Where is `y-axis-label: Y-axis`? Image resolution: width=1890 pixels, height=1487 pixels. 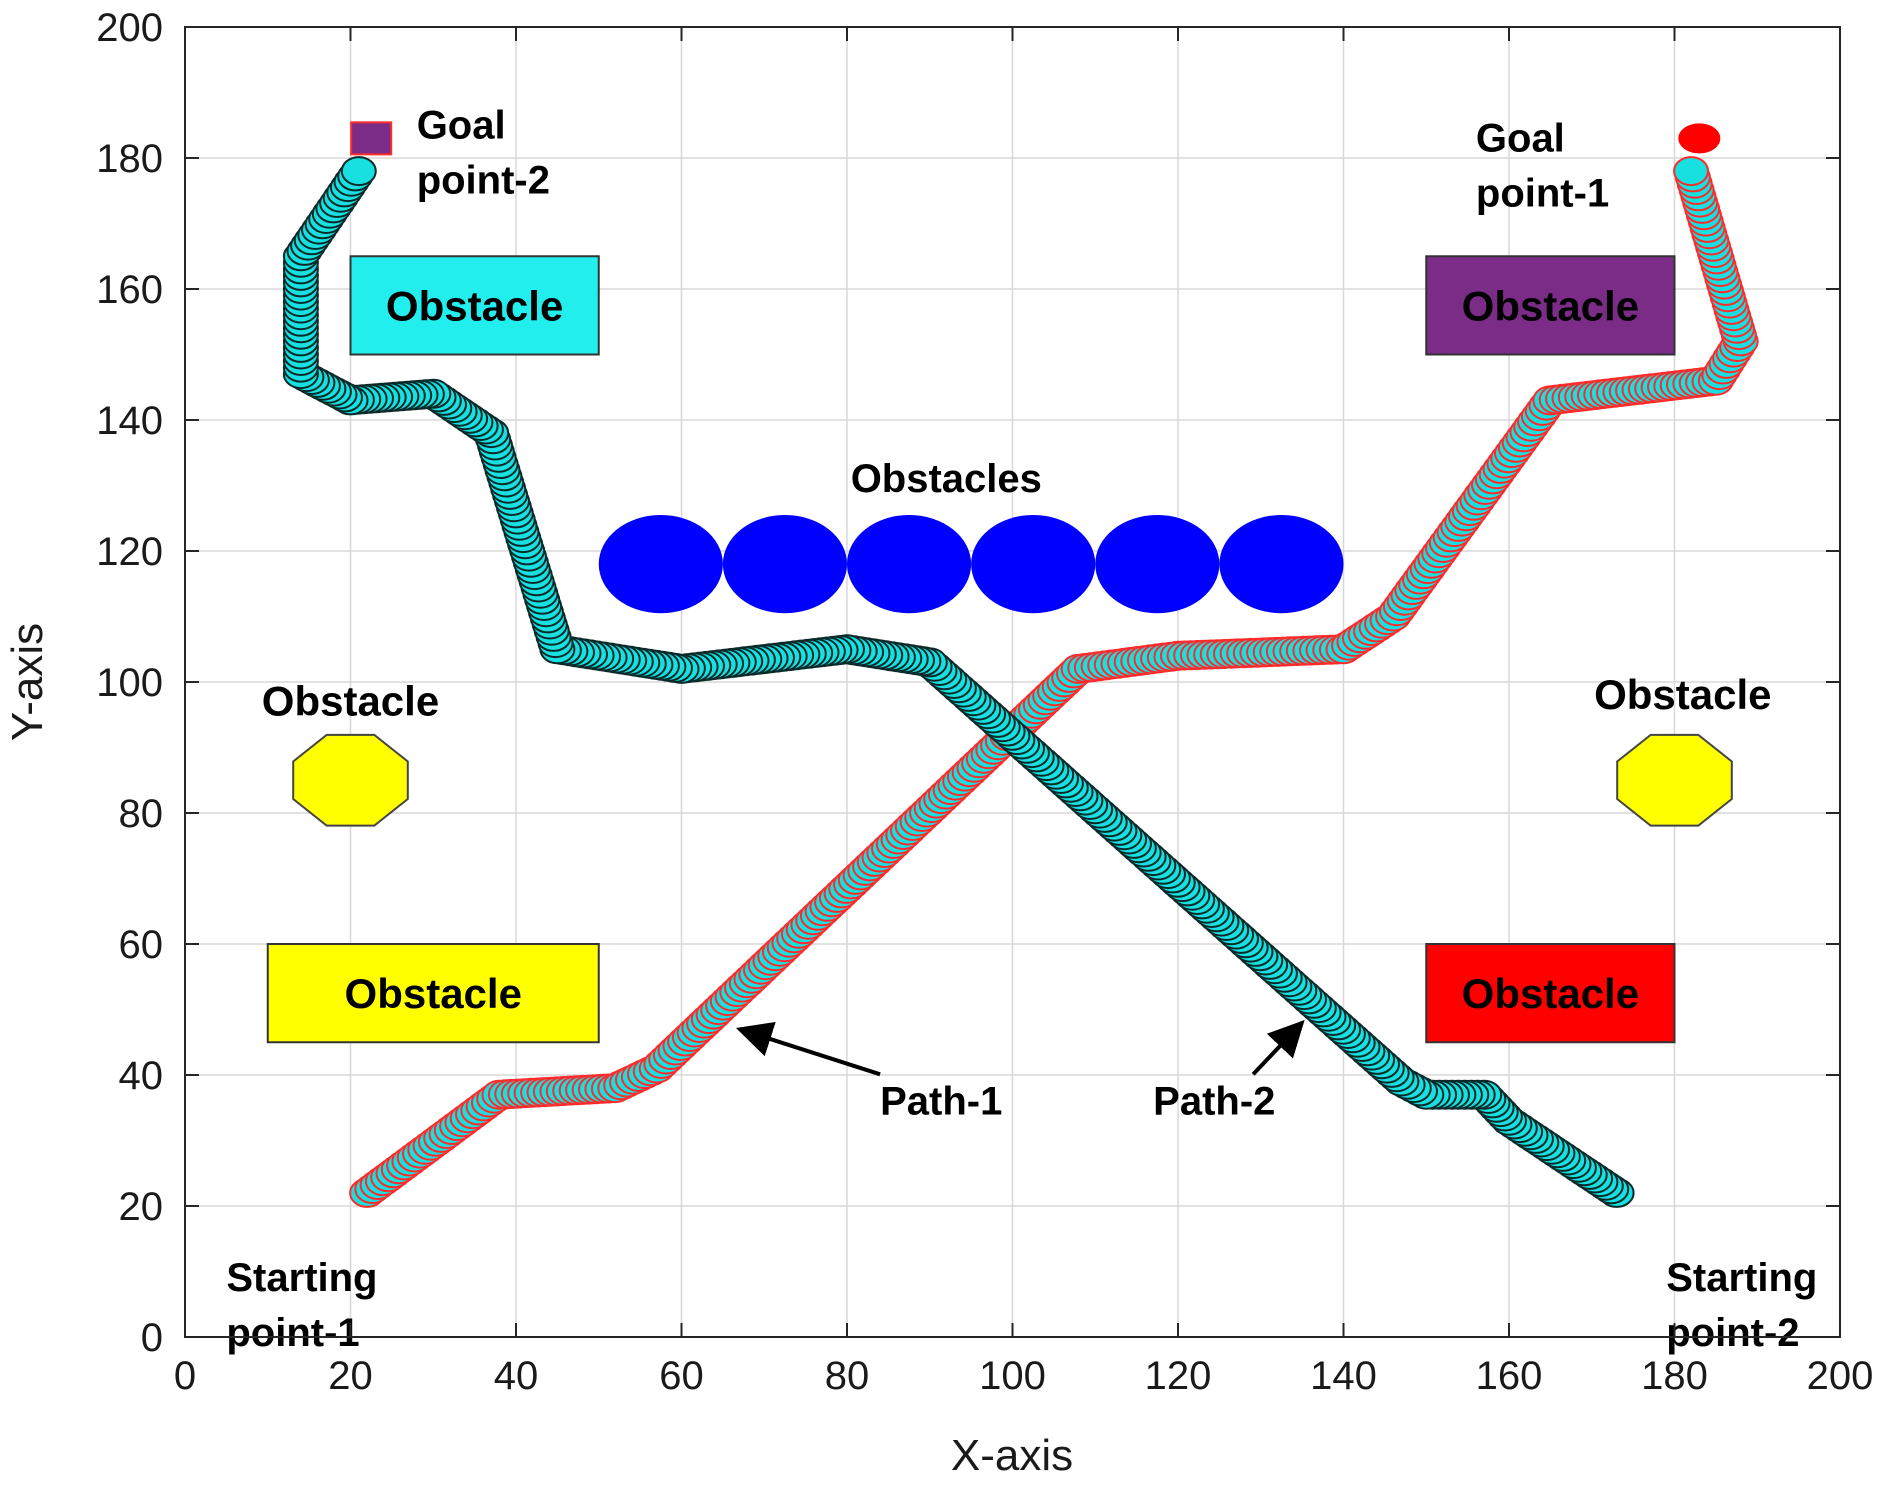
y-axis-label: Y-axis is located at coordinates (27, 682).